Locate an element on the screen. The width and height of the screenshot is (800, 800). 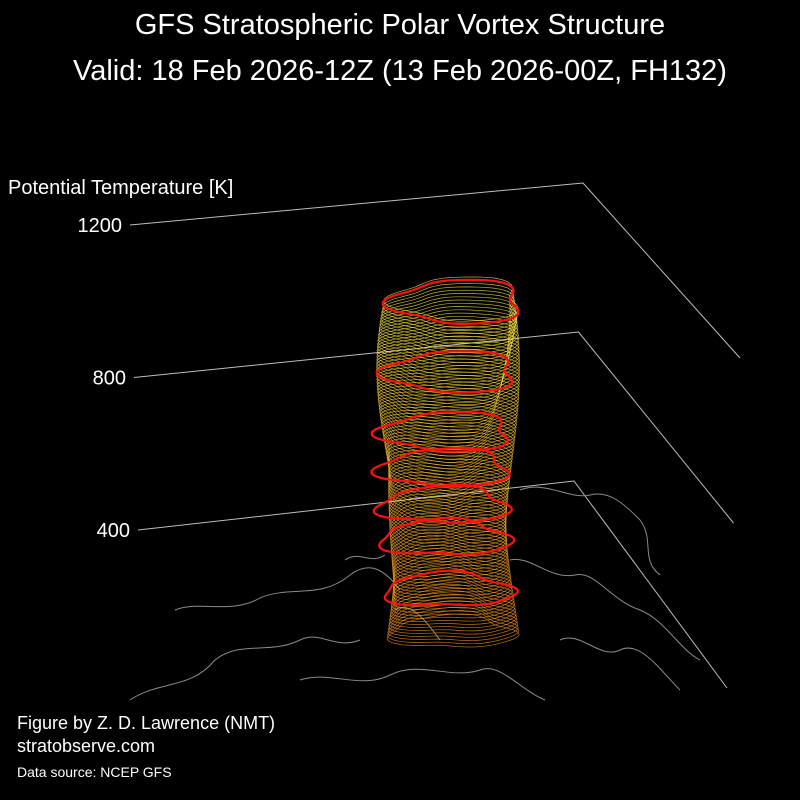
vortex is located at coordinates (445, 462).